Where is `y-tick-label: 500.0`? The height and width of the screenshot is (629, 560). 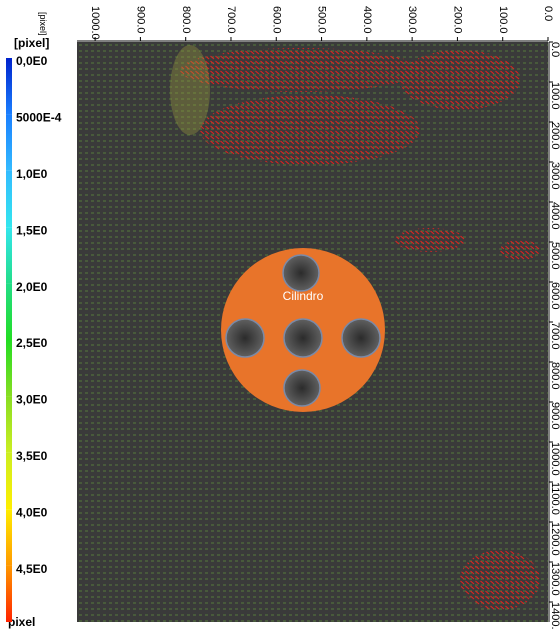
y-tick-label: 500.0 is located at coordinates (554, 256).